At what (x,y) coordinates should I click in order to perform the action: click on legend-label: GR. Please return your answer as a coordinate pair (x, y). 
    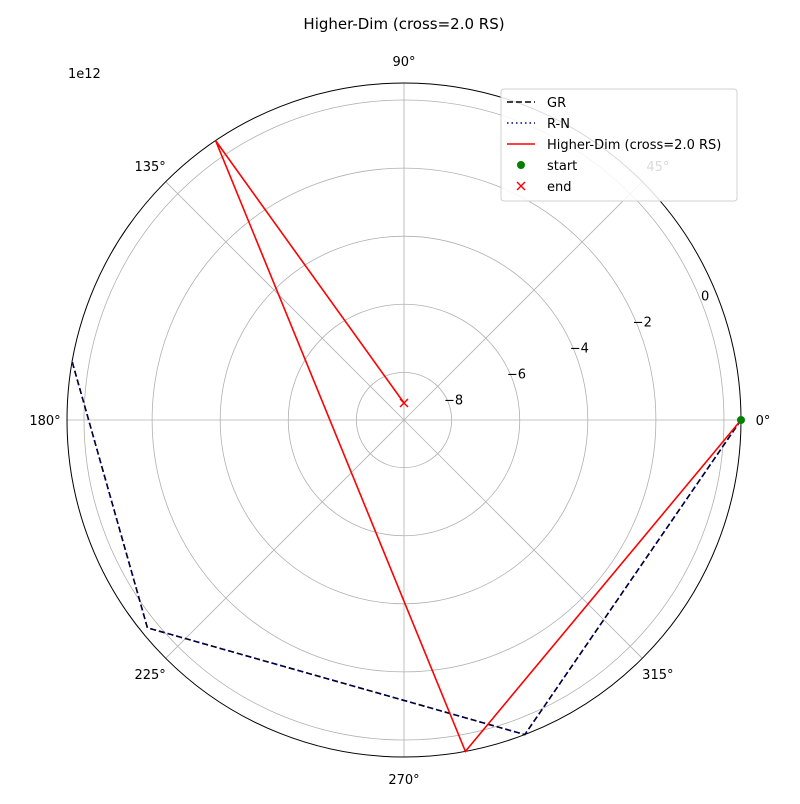
    Looking at the image, I should click on (556, 103).